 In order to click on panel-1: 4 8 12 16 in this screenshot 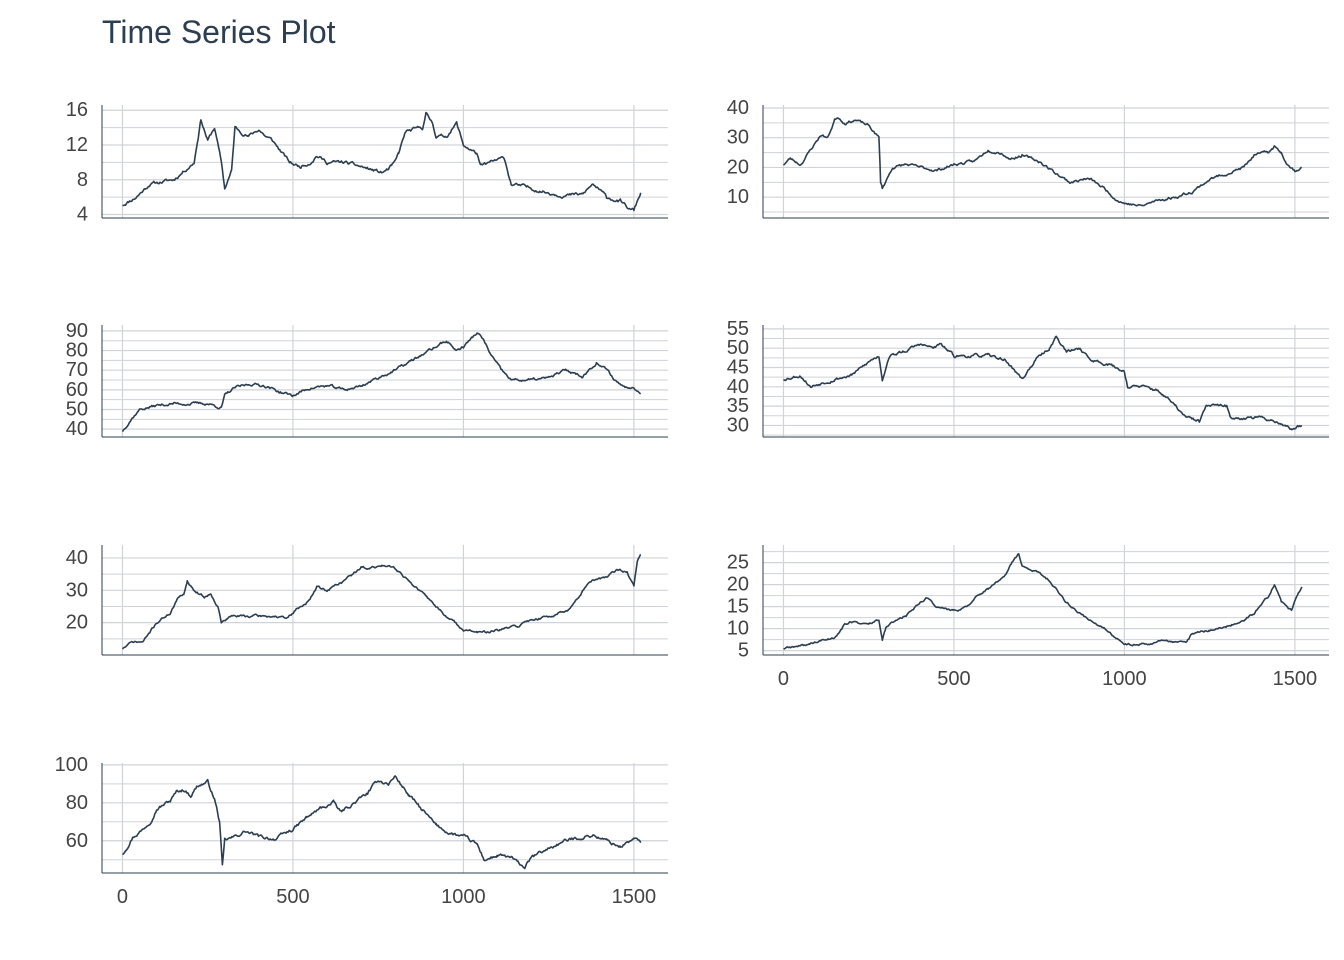, I will do `click(367, 162)`.